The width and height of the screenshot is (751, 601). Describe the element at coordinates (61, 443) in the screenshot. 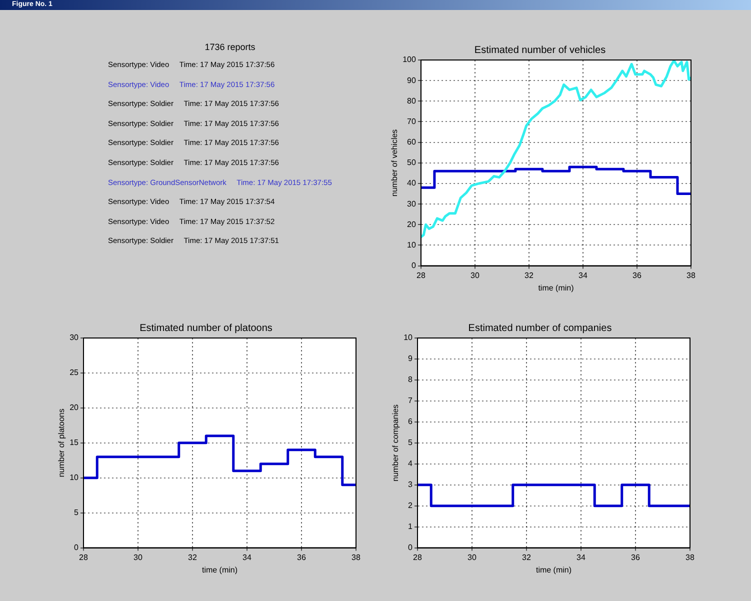

I see `y-axis-title: number of platoons` at that location.